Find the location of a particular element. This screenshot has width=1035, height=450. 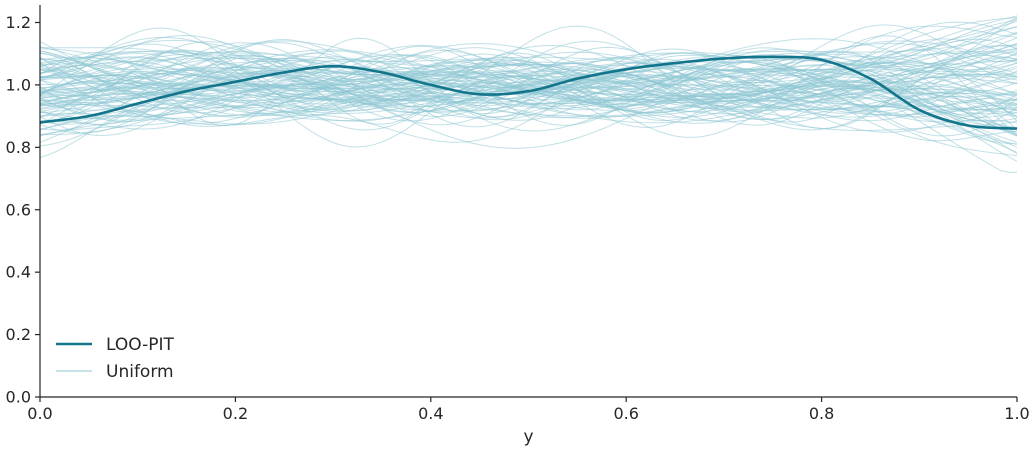

legend-label-loo-pit: LOO-PIT is located at coordinates (140, 345).